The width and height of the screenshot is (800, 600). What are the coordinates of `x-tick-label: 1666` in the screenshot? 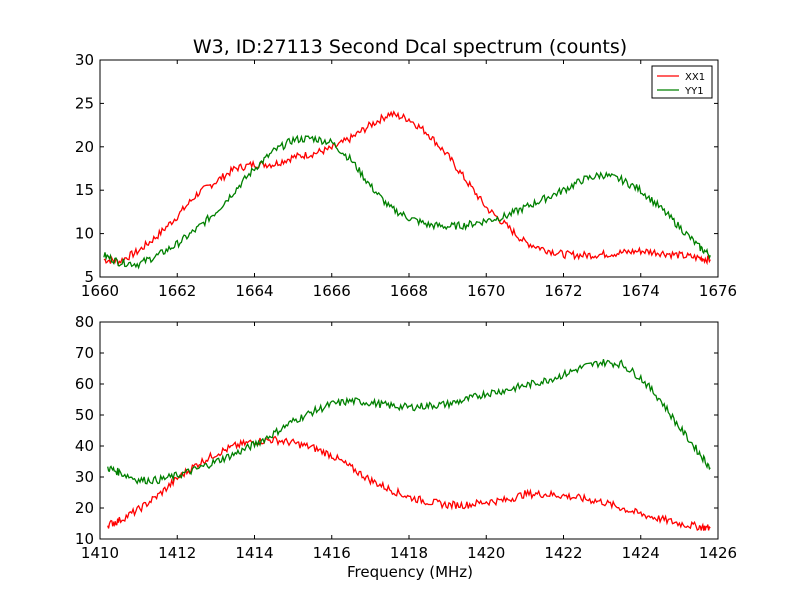 It's located at (332, 291).